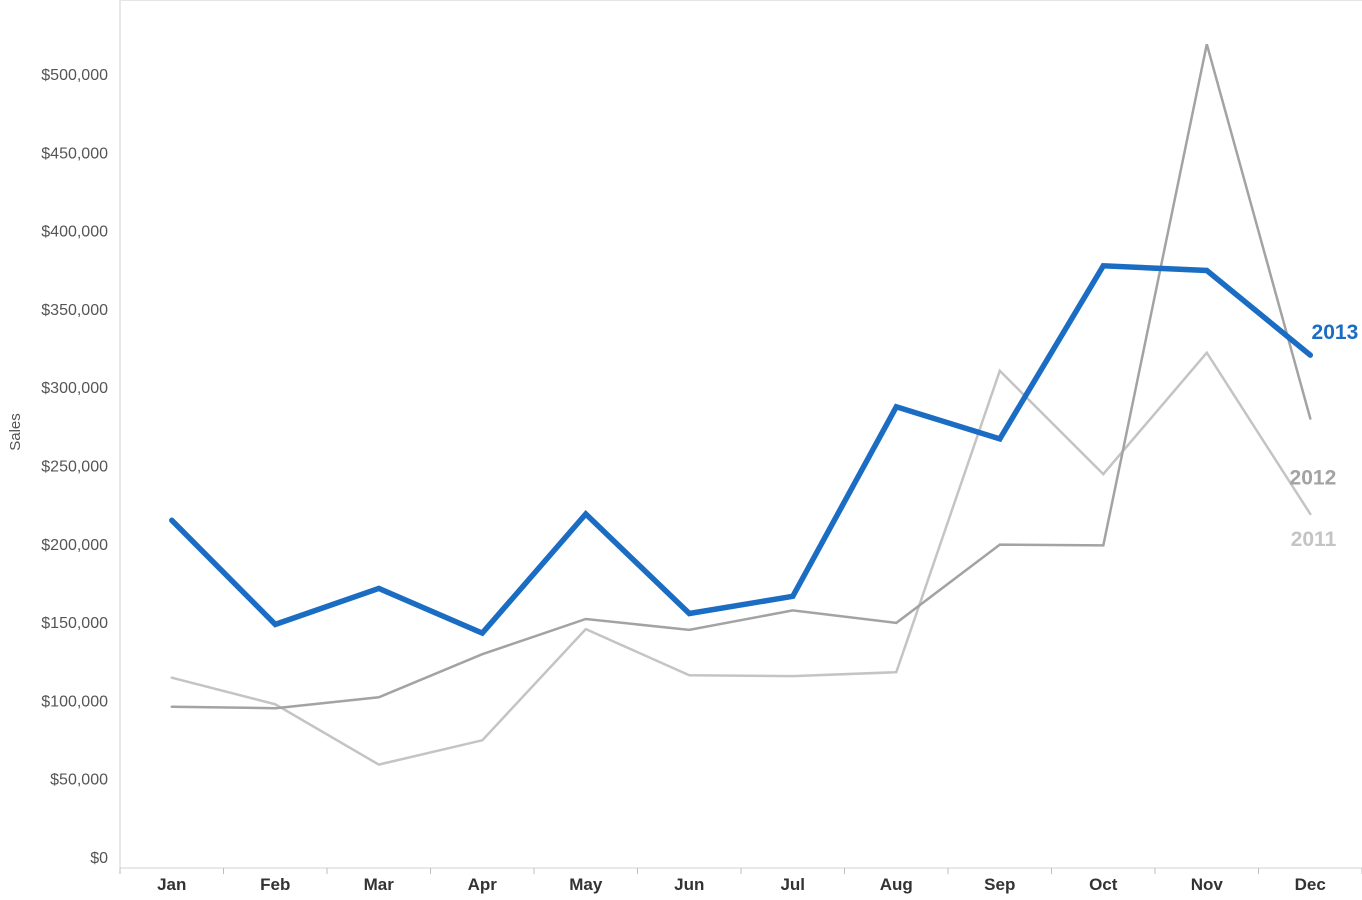 The height and width of the screenshot is (900, 1362). I want to click on series-labels: 2011 2012 2013, so click(1324, 436).